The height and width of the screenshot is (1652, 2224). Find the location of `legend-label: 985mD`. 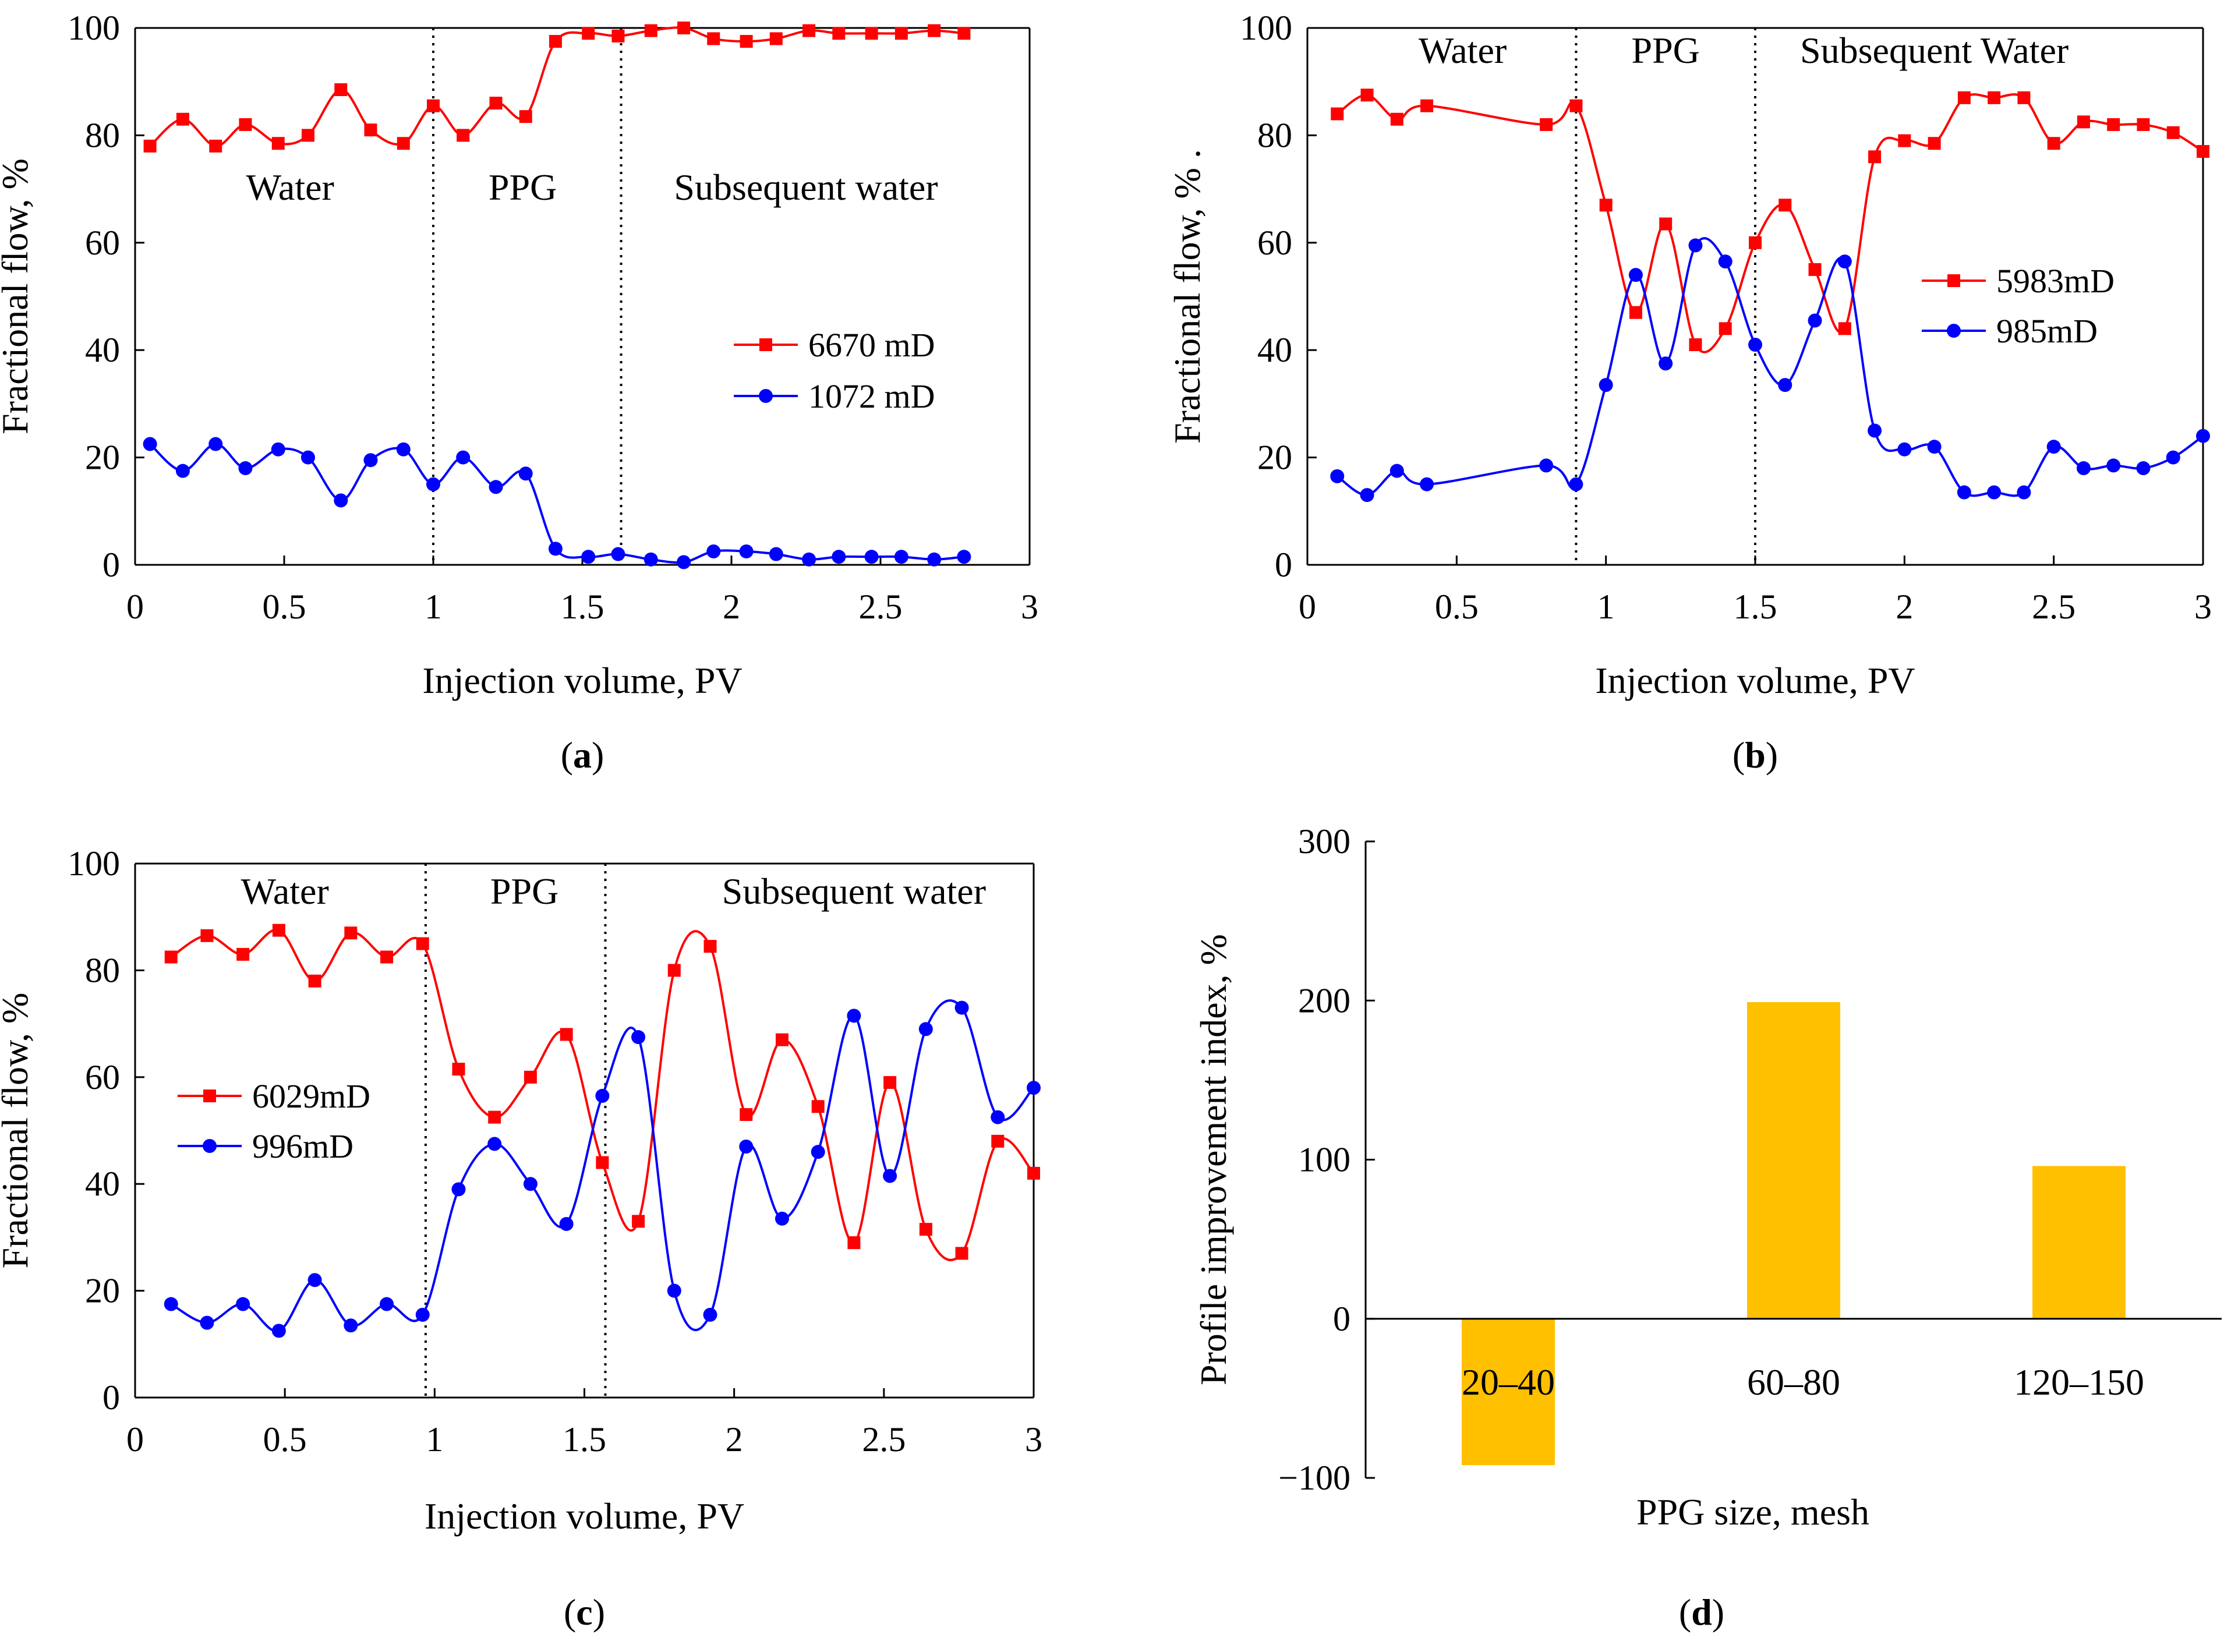

legend-label: 985mD is located at coordinates (2047, 331).